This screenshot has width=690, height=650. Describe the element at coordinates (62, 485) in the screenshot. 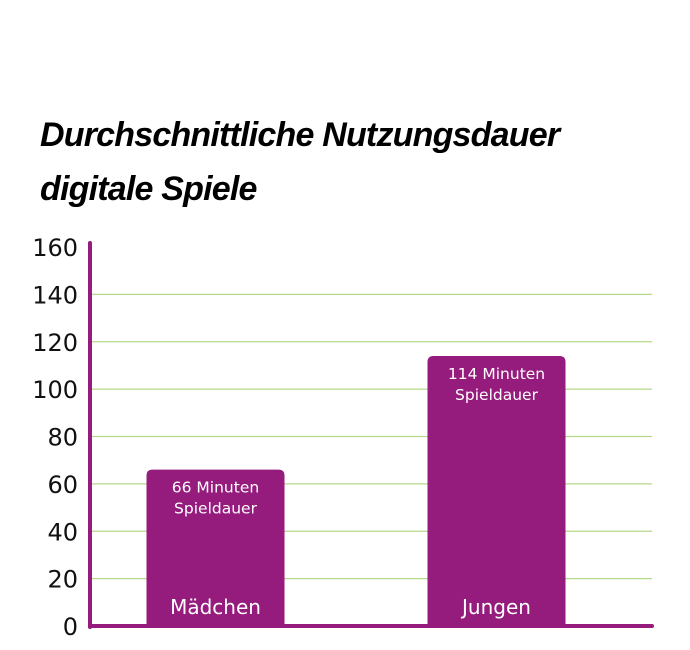

I see `y-tick-label: 60` at that location.